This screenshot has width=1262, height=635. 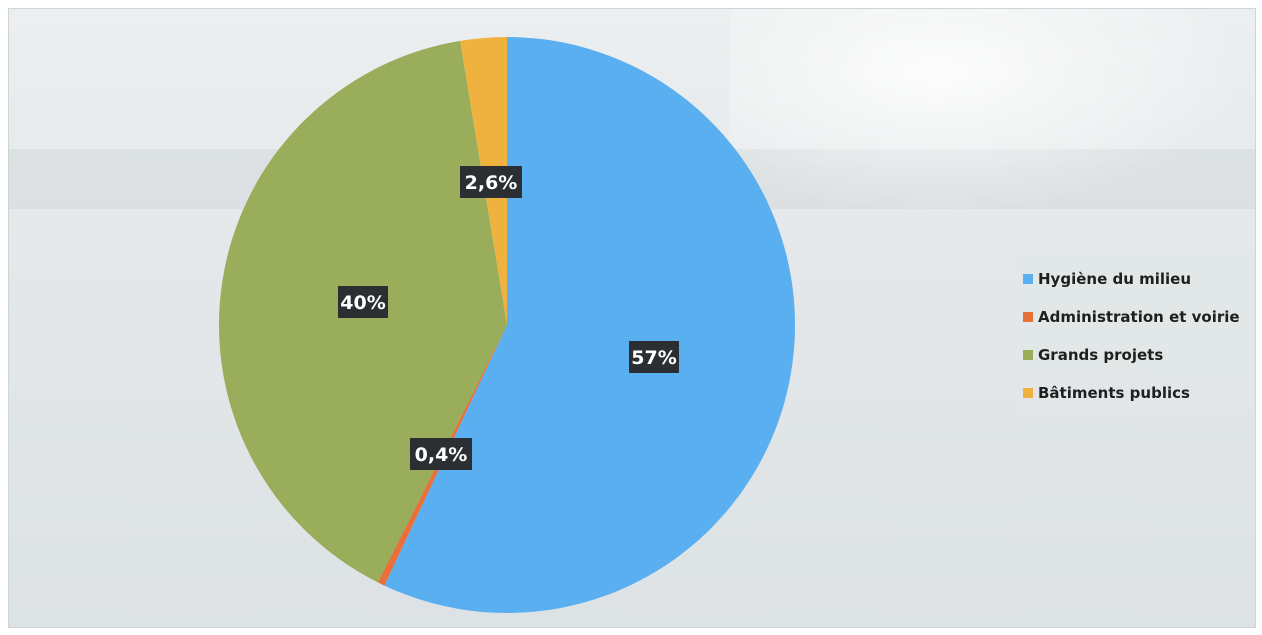 I want to click on legend-swatch-grands-projets, so click(x=1028, y=355).